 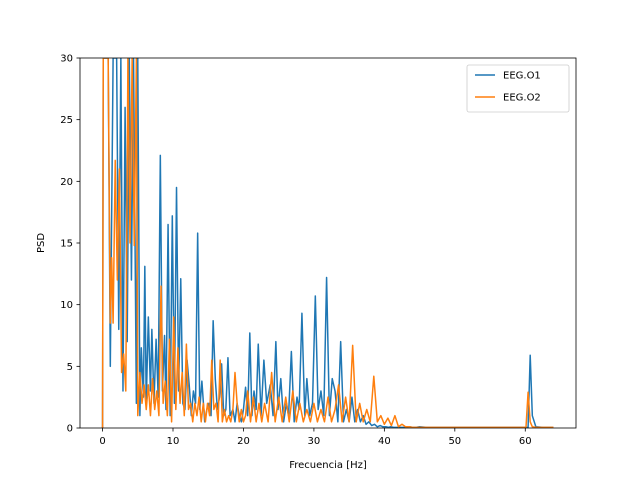 I want to click on y-tick-label: 10, so click(x=66, y=305).